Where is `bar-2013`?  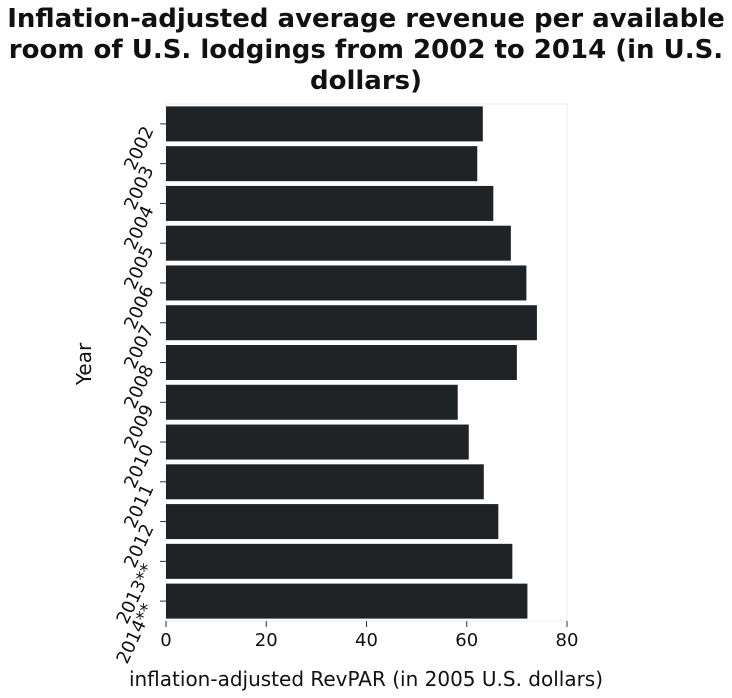 bar-2013 is located at coordinates (339, 561).